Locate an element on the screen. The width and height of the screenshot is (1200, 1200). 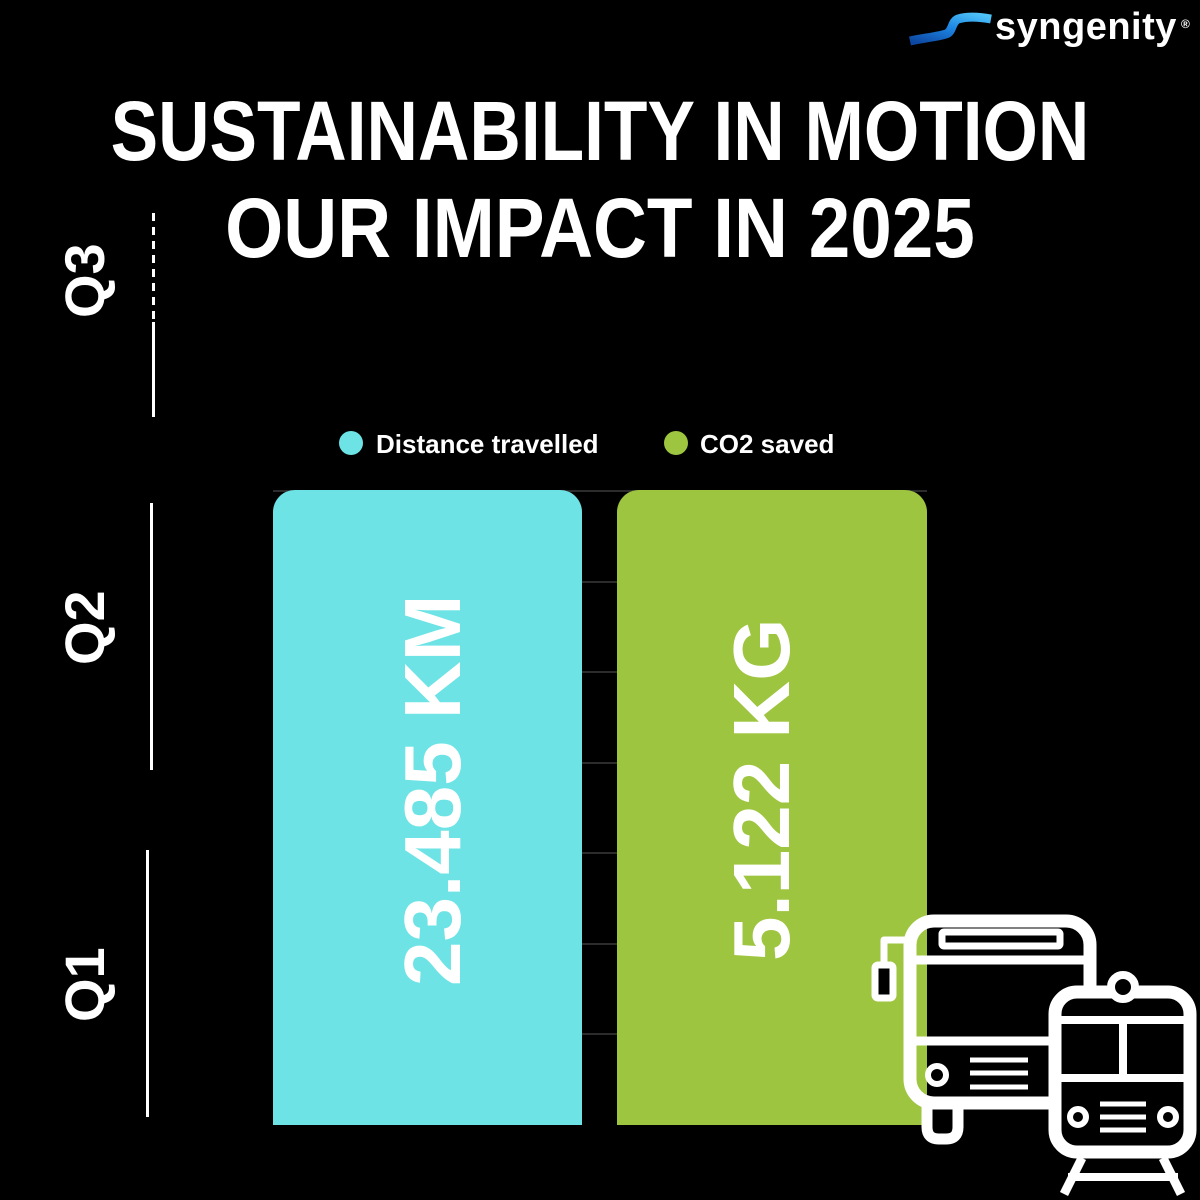
transport-icons is located at coordinates (1034, 1055).